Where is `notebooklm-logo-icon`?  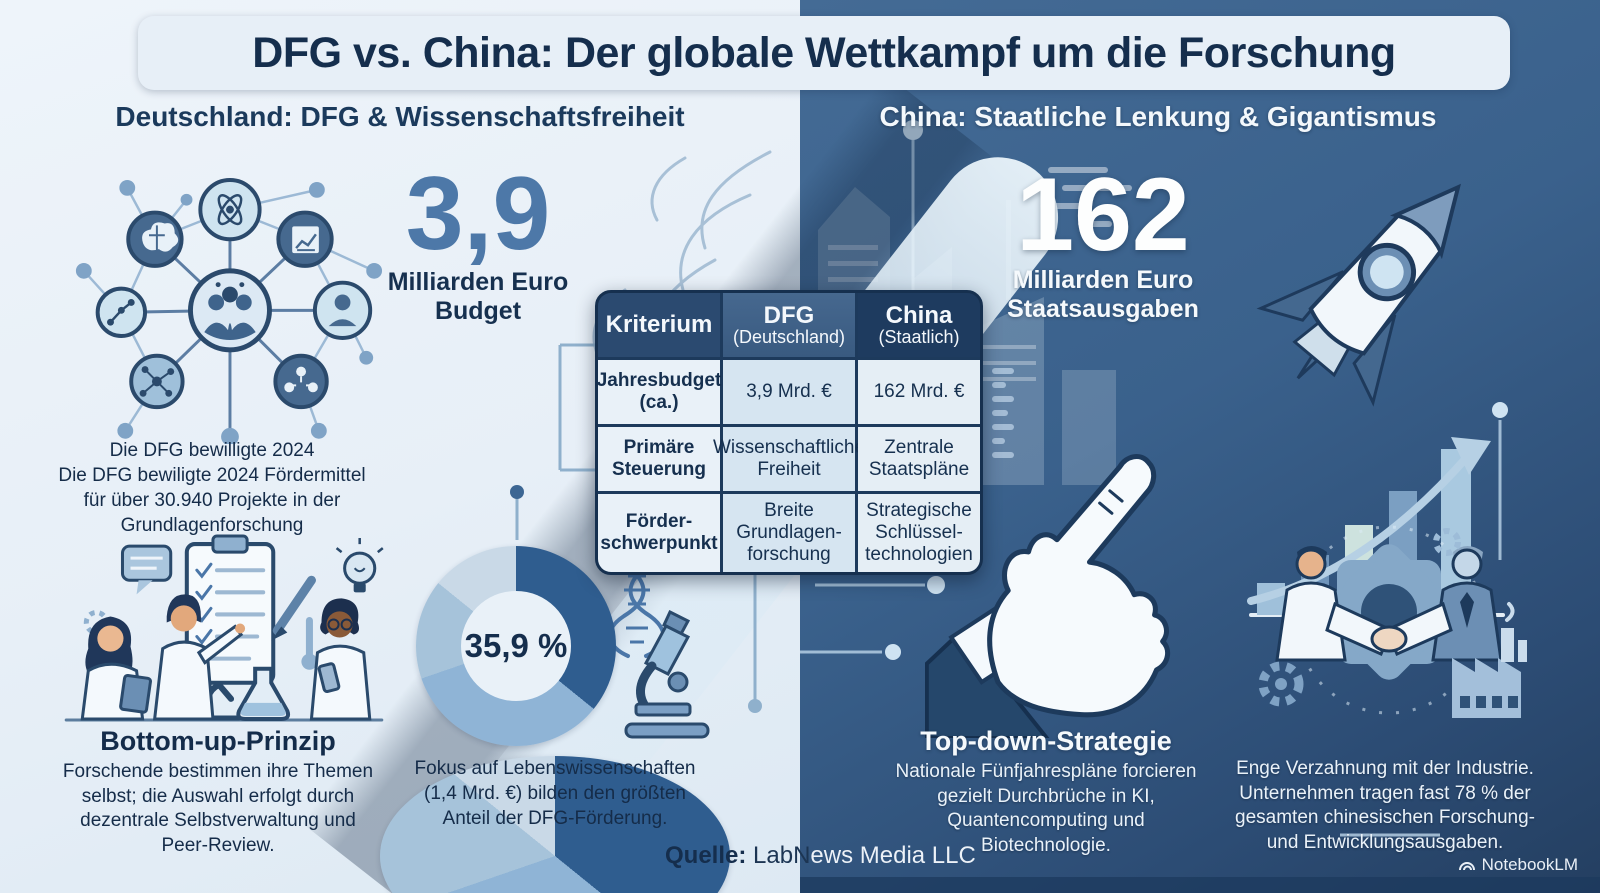 notebooklm-logo-icon is located at coordinates (1466, 866).